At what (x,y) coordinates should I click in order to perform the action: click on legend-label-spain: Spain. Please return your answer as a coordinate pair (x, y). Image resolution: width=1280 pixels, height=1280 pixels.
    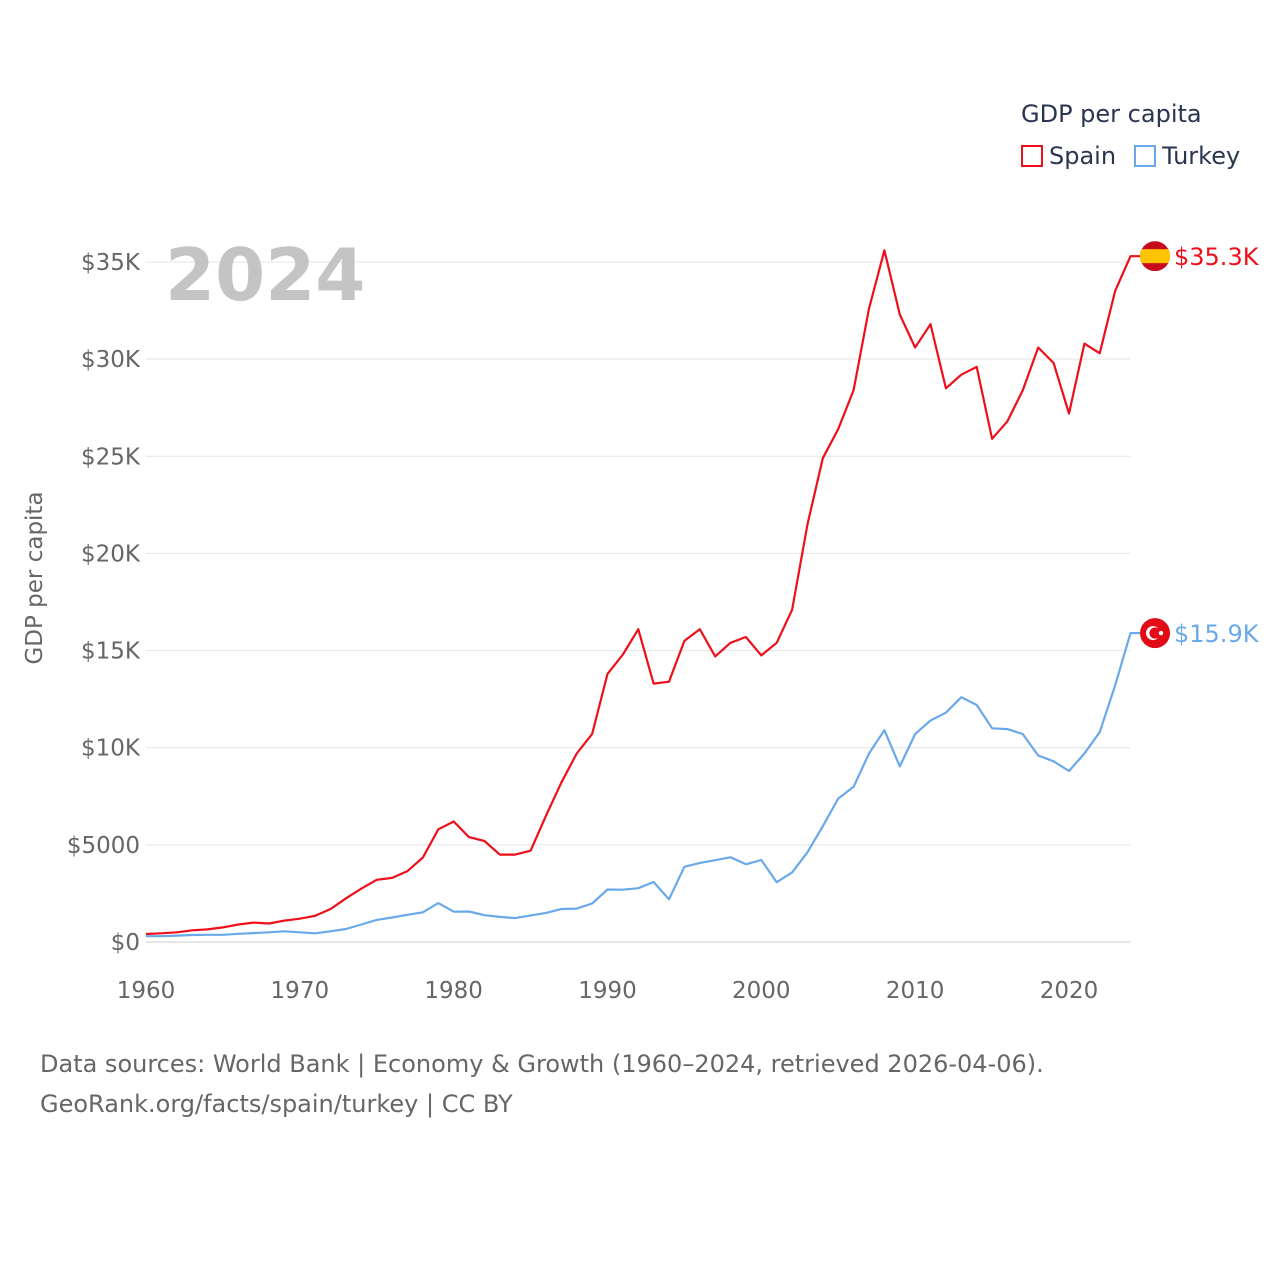
    Looking at the image, I should click on (1083, 156).